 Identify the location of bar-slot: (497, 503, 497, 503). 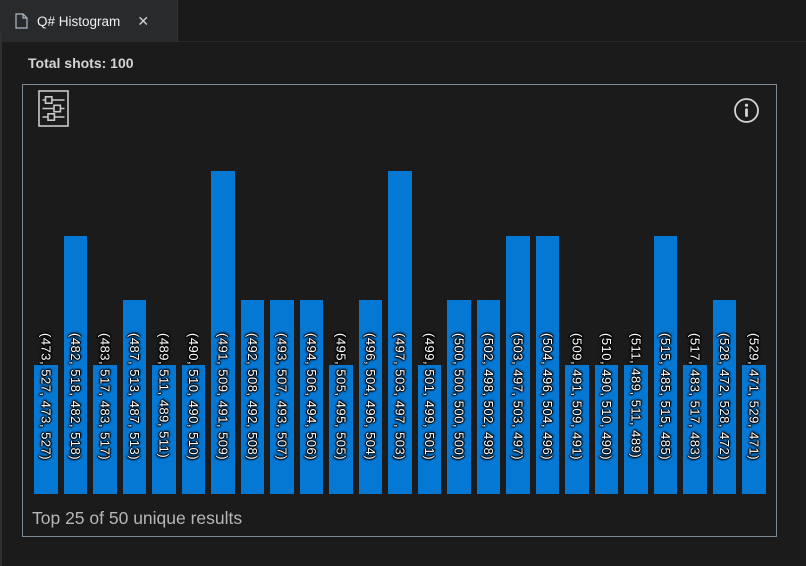
(400, 289).